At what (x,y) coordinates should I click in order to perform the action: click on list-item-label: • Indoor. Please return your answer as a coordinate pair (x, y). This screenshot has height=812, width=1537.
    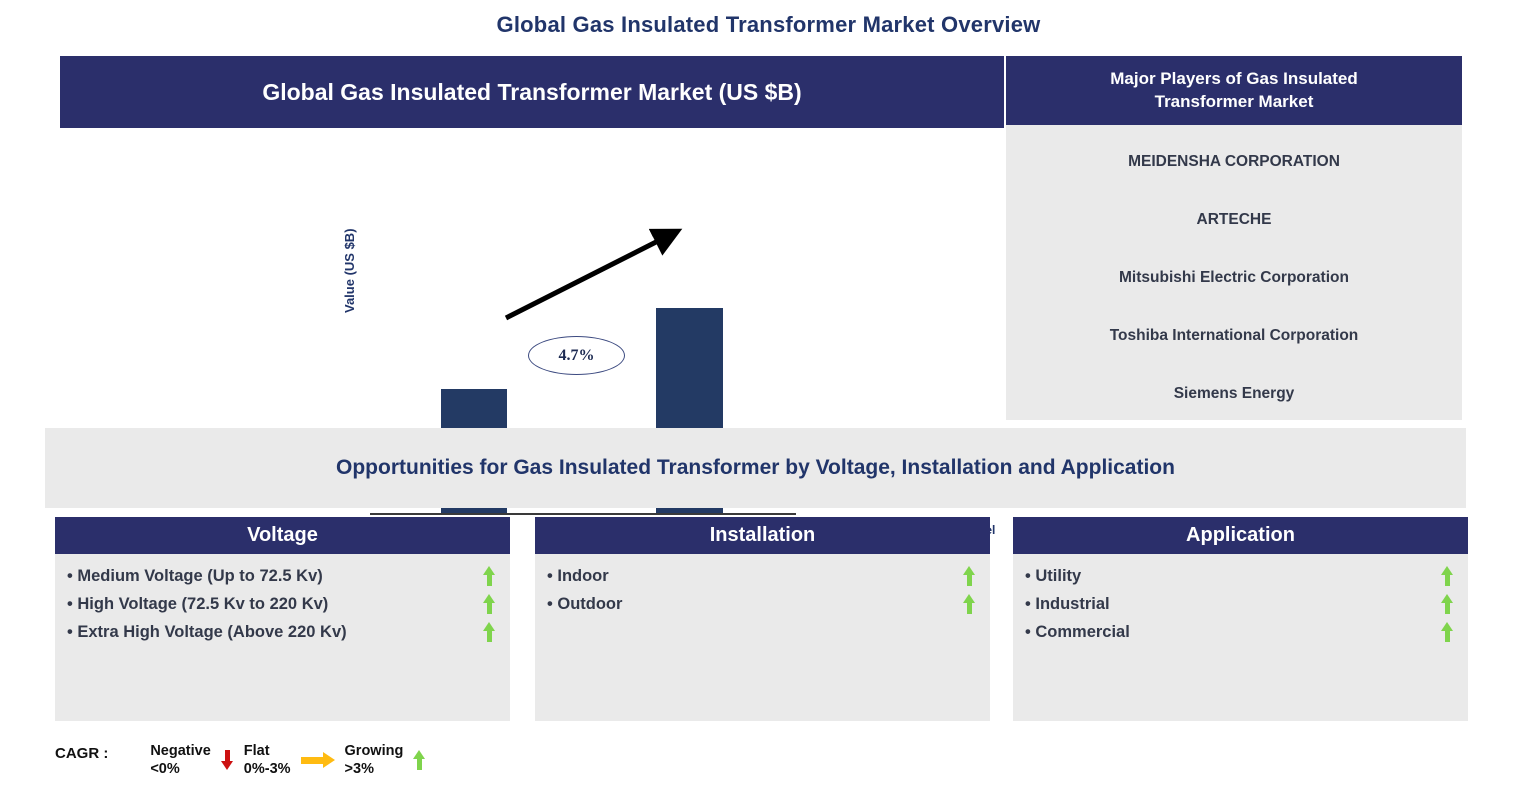
    Looking at the image, I should click on (578, 575).